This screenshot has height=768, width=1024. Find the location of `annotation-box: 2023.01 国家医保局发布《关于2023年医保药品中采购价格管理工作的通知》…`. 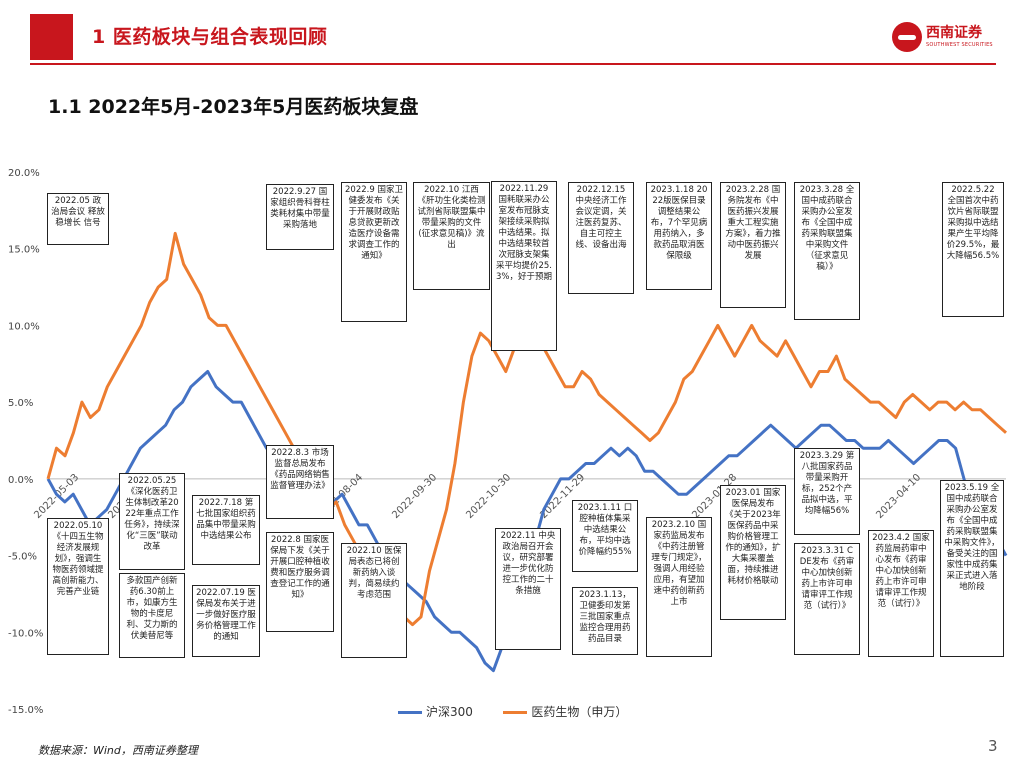

annotation-box: 2023.01 国家医保局发布《关于2023年医保药品中采购价格管理工作的通知》… is located at coordinates (753, 552).